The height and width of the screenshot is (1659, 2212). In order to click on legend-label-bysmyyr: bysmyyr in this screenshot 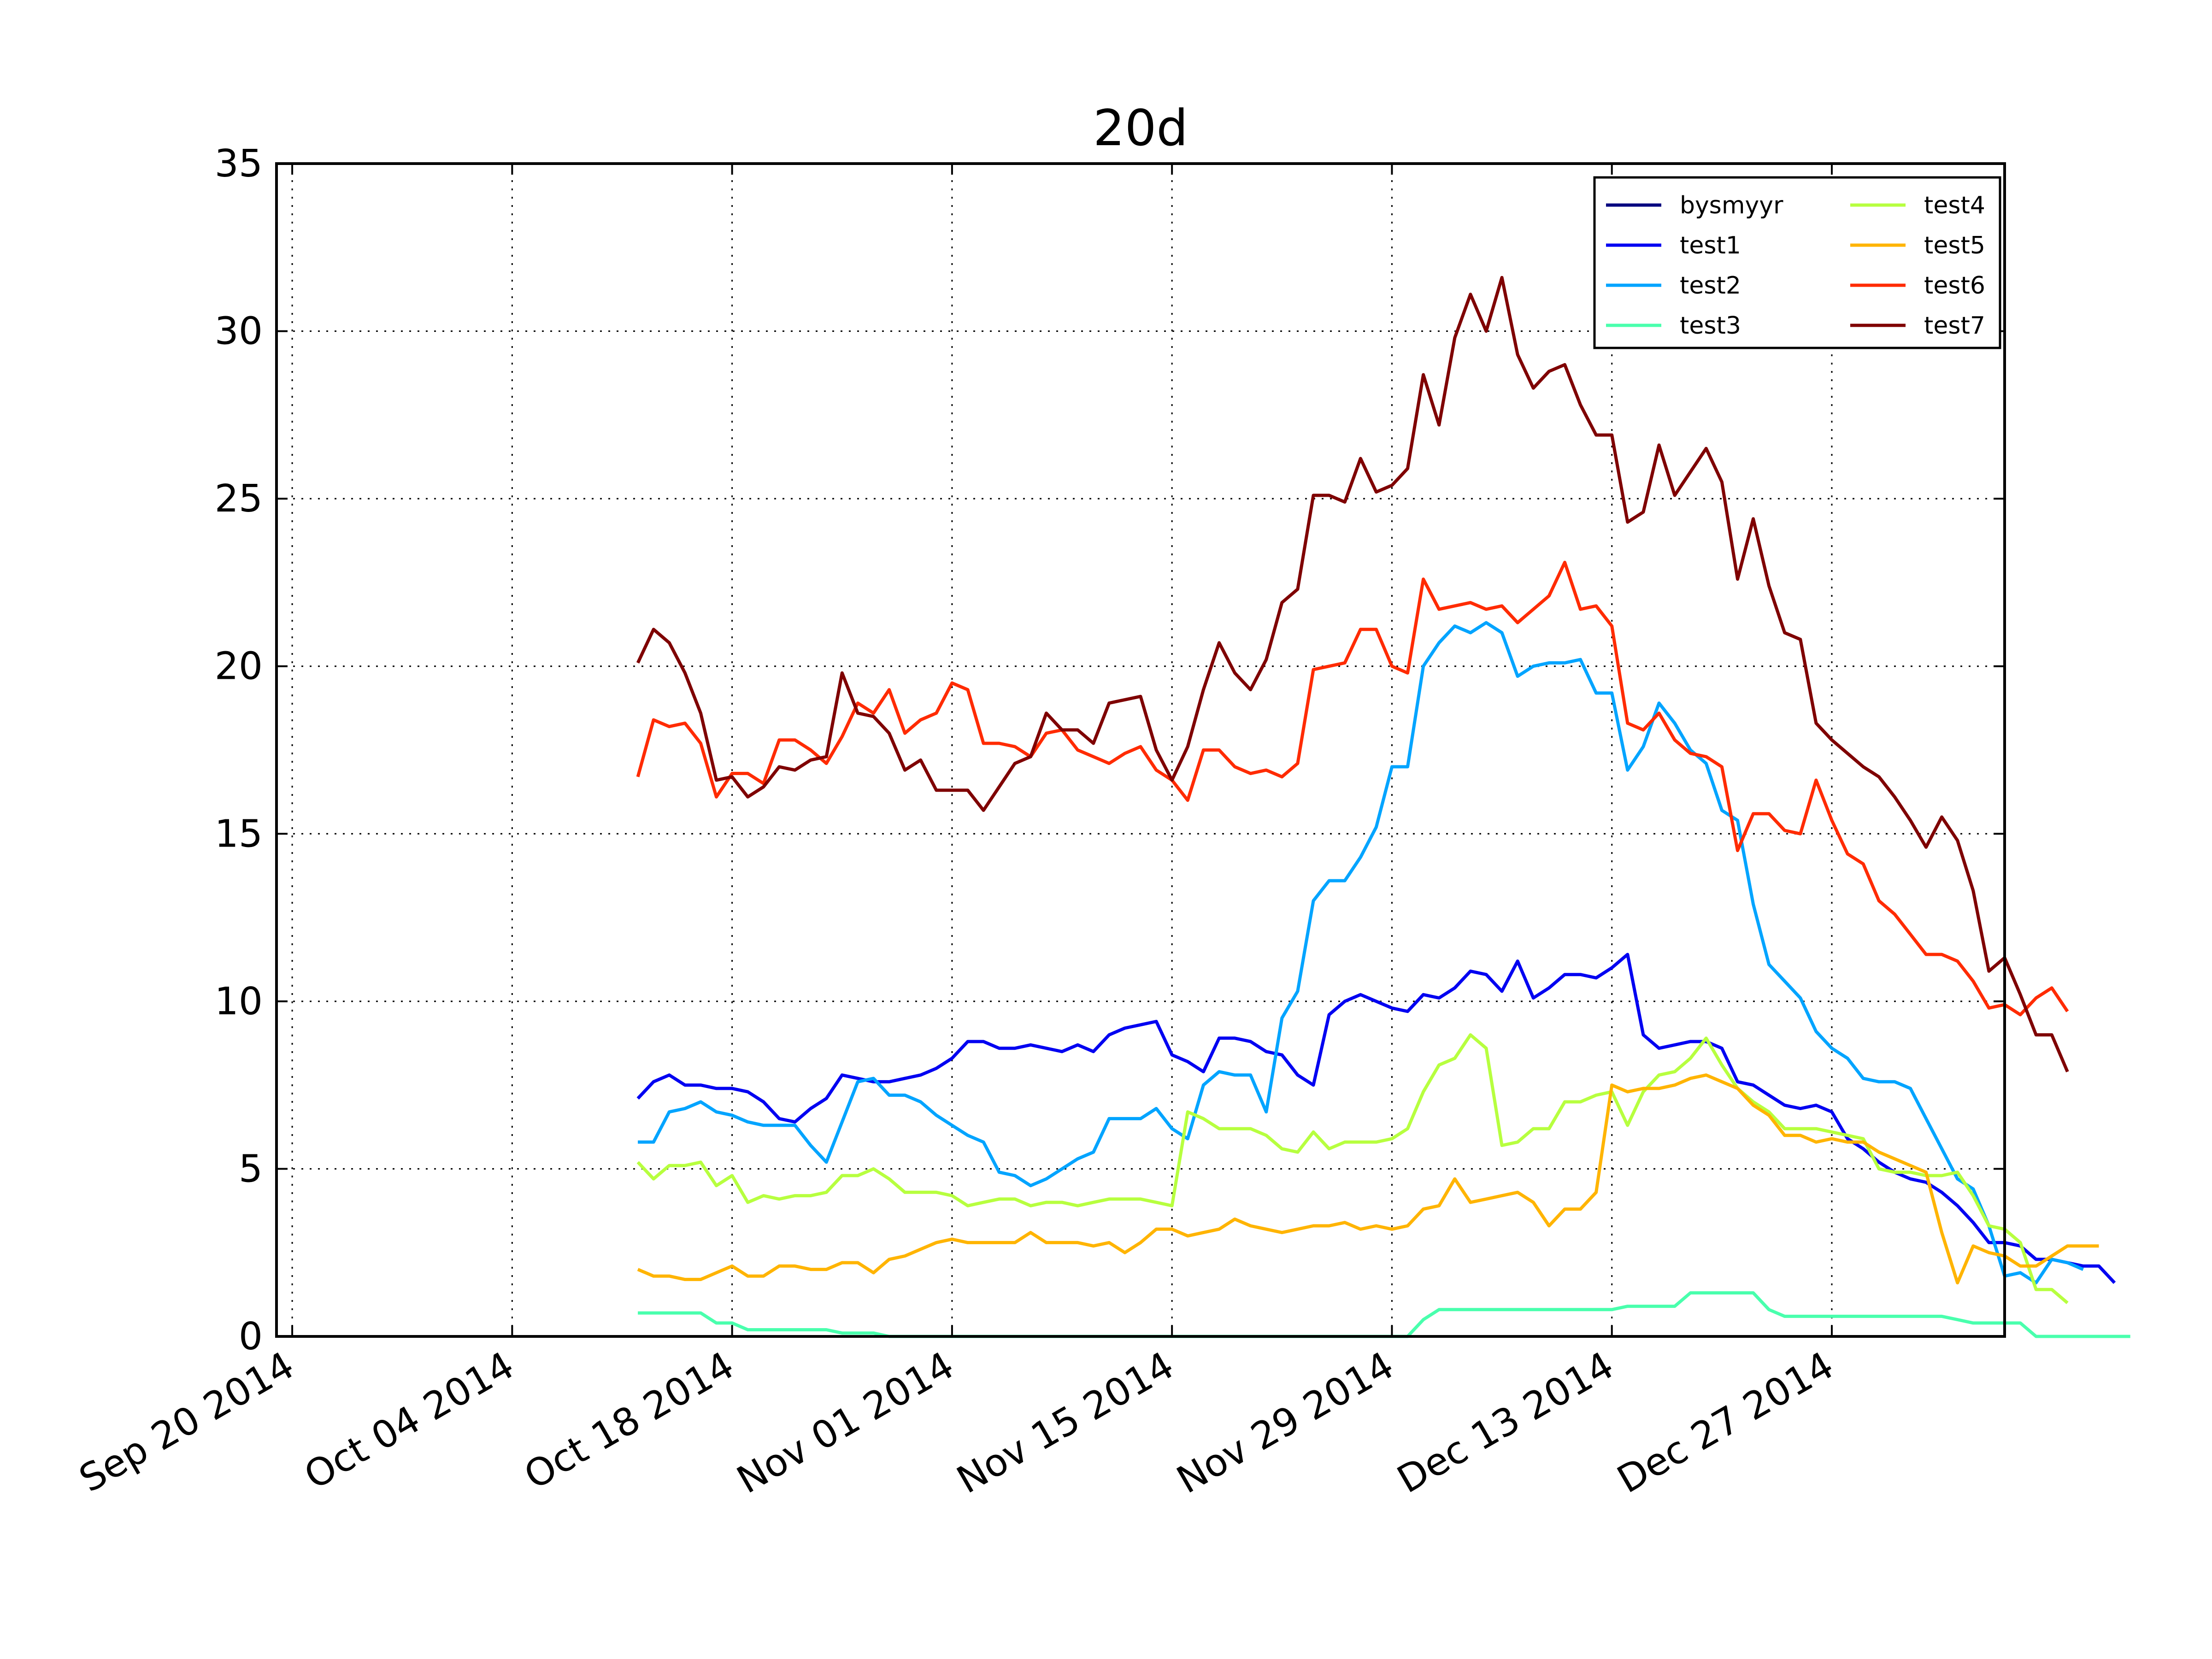, I will do `click(1731, 205)`.